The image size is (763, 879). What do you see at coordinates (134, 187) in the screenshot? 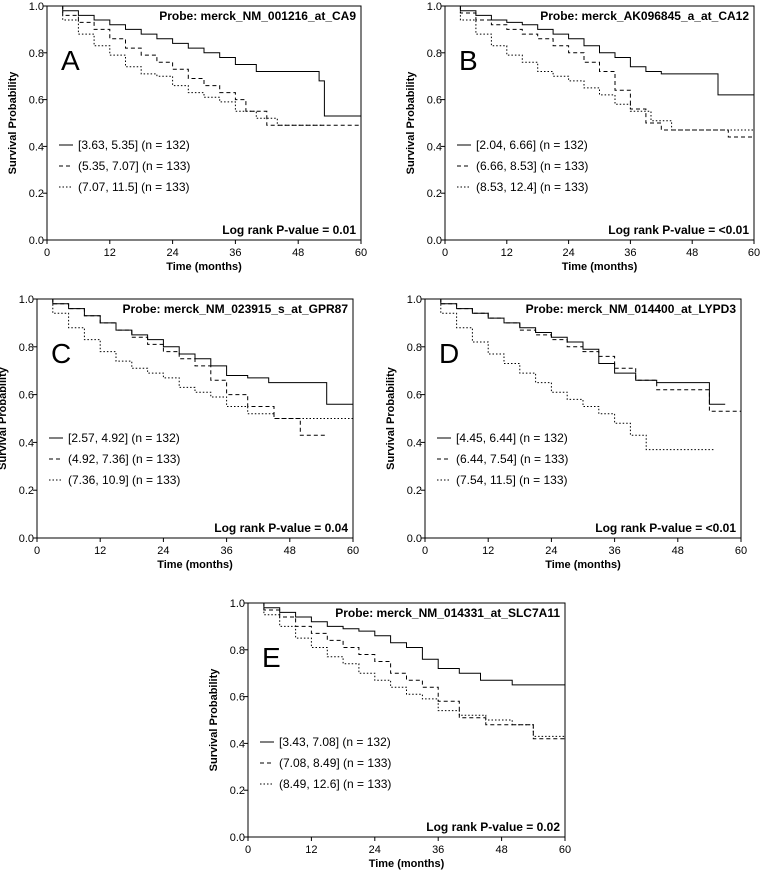
I see `legend-entry: (7.07, 11.5] (n = 133)` at bounding box center [134, 187].